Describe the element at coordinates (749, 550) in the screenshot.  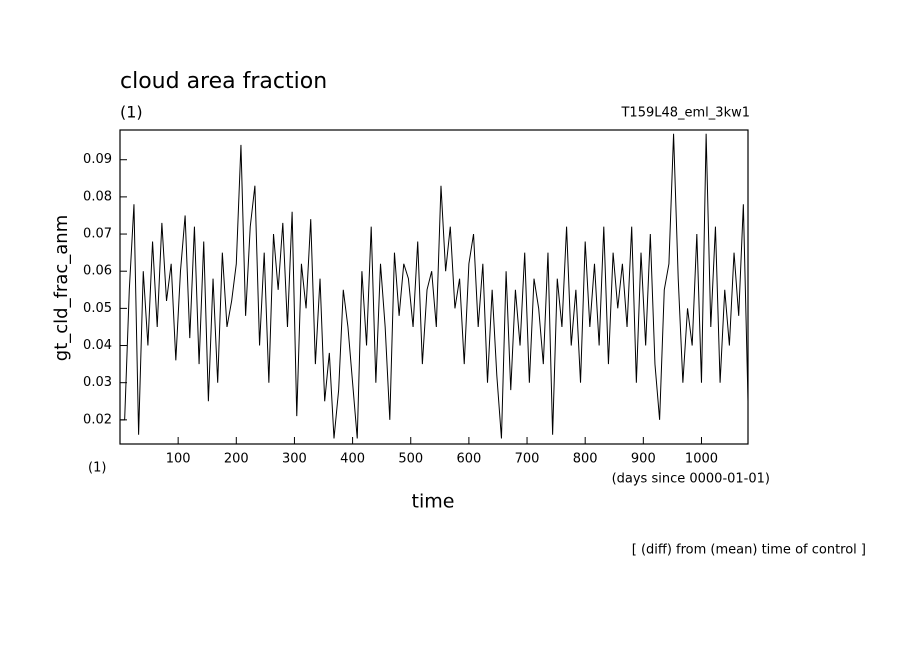
I see `note: [ (diff) from (mean) time of control ]` at that location.